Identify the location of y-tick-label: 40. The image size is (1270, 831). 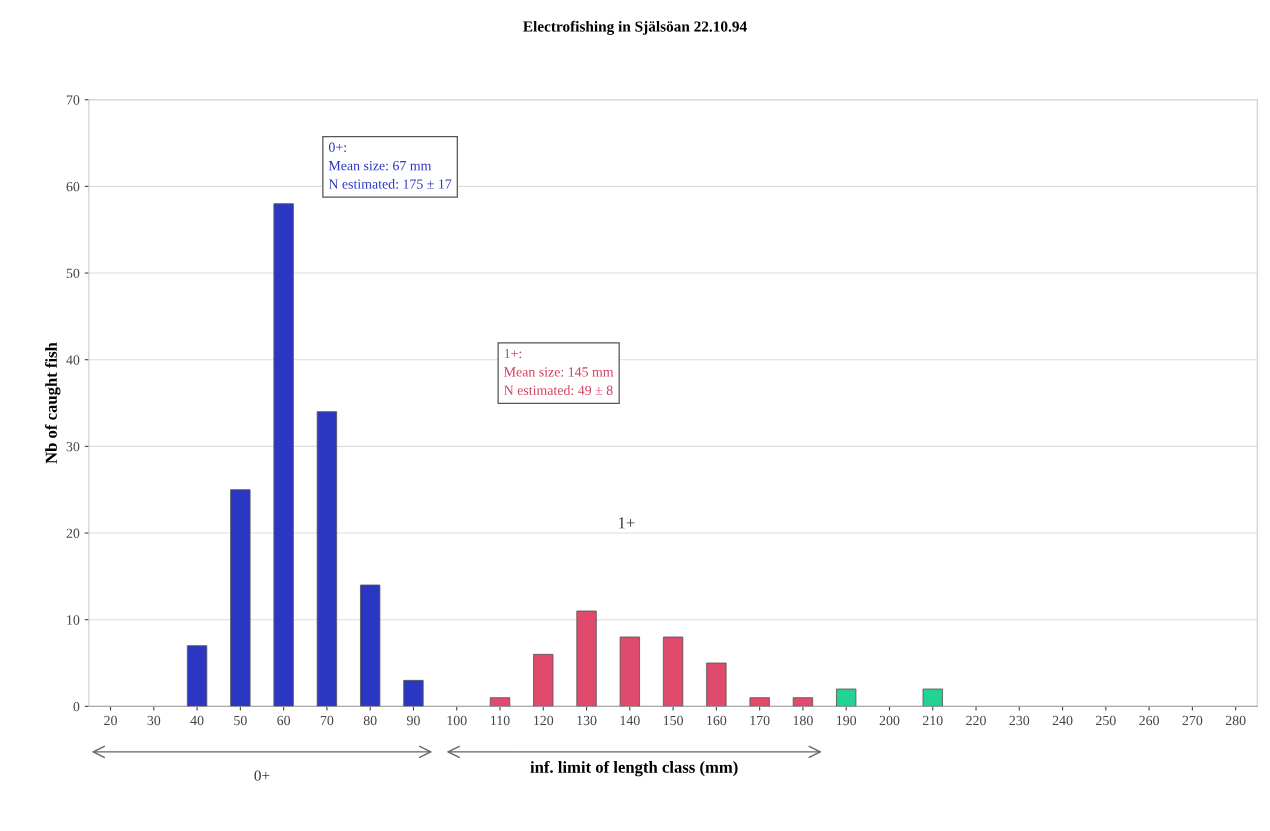
(73, 360).